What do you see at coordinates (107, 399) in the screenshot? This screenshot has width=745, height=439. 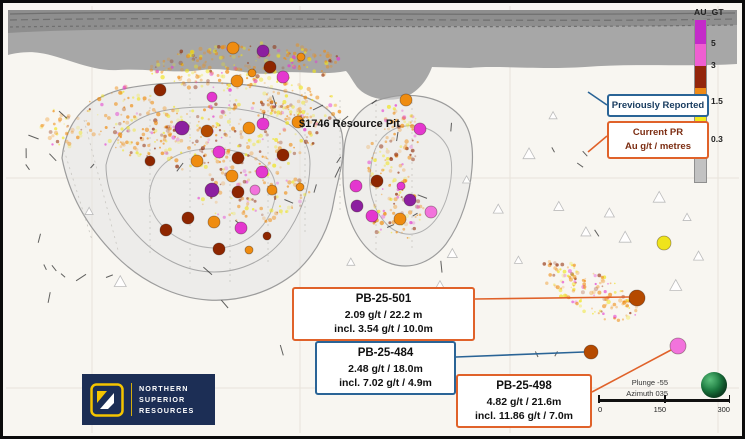 I see `logo-mark-icon` at bounding box center [107, 399].